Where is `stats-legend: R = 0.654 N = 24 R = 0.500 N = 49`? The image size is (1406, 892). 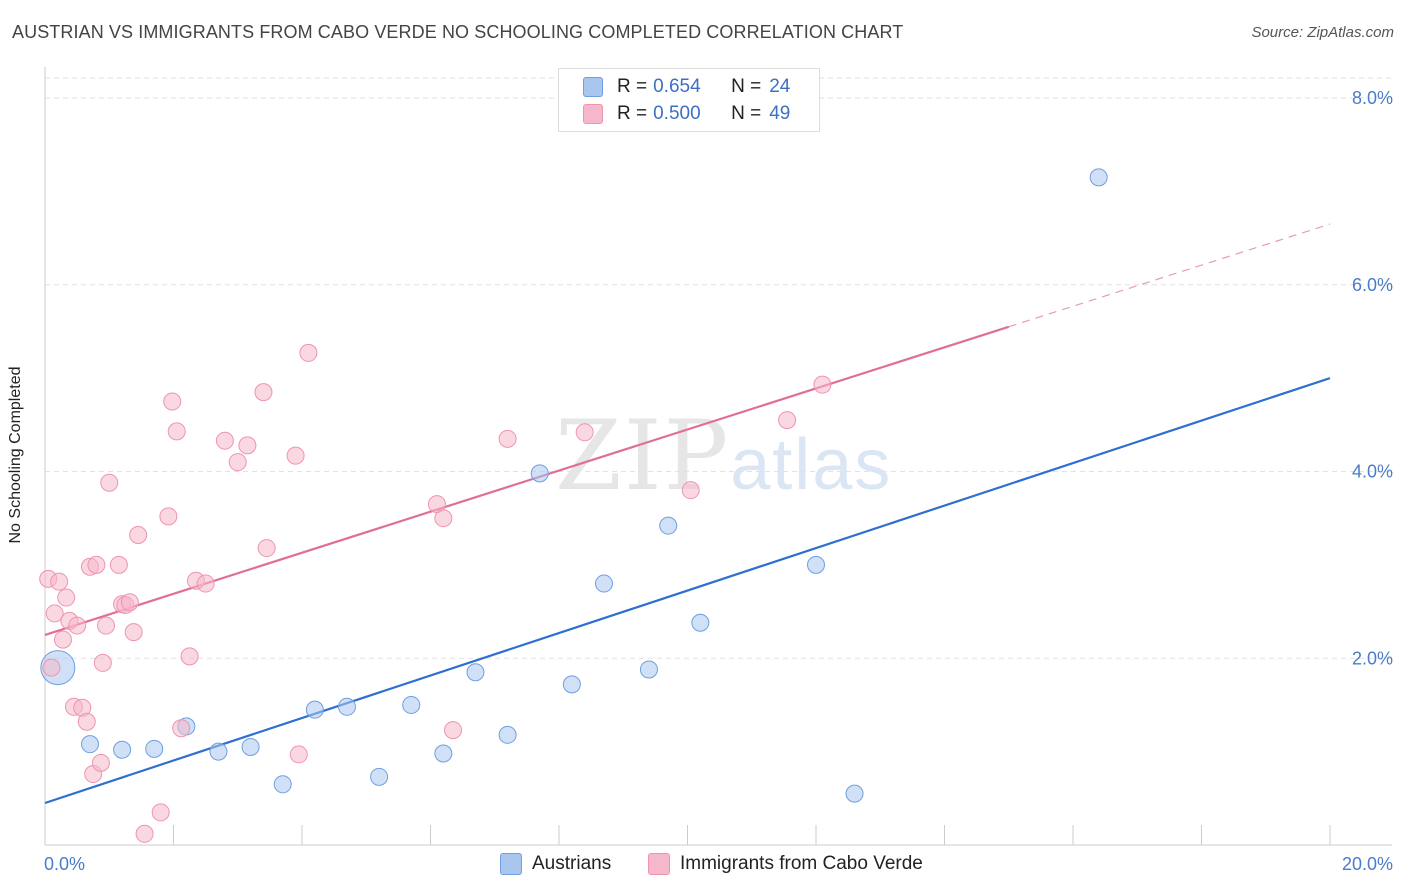 stats-legend: R = 0.654 N = 24 R = 0.500 N = 49 is located at coordinates (689, 100).